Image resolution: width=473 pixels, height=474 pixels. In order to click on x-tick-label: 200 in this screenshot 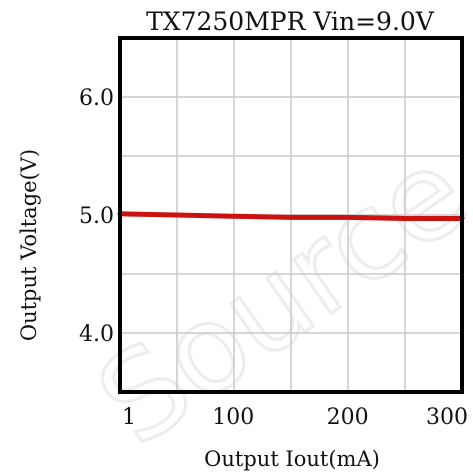, I will do `click(348, 417)`.